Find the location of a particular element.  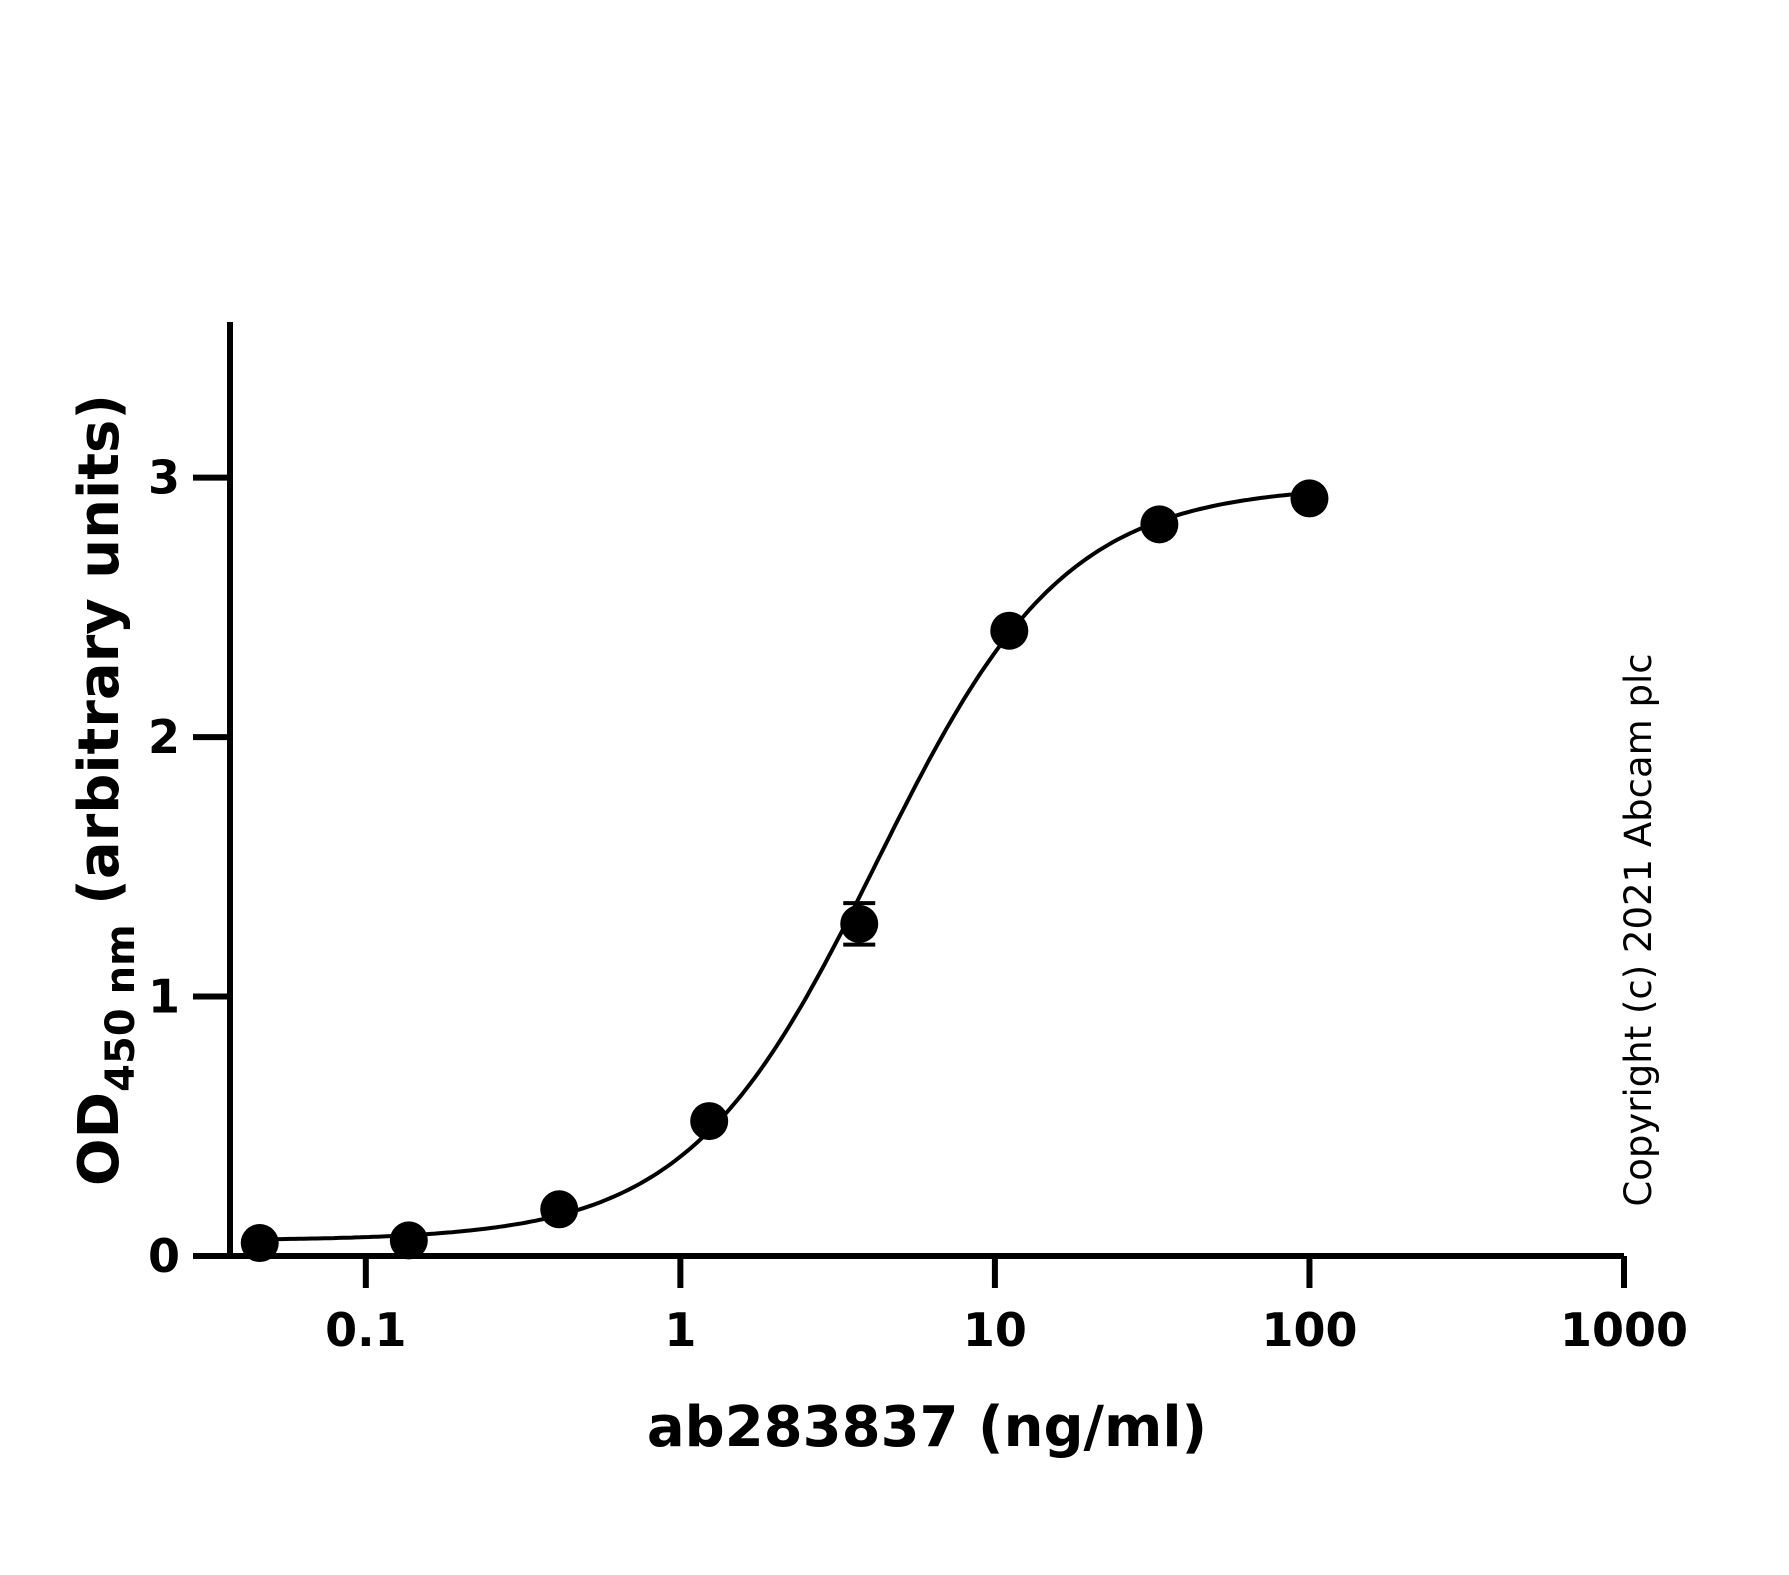

y-tick-label: 0 is located at coordinates (164, 1256).